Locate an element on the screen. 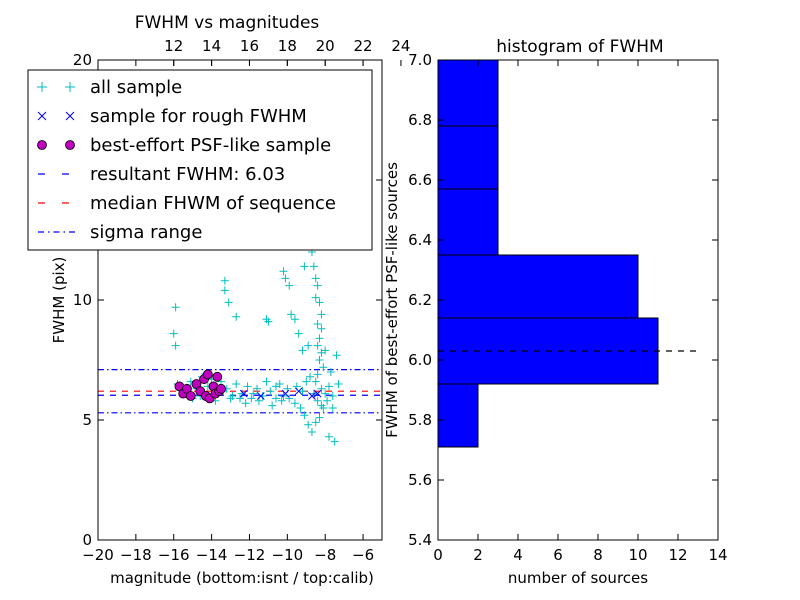 This screenshot has width=800, height=600. scatter-x-tick-label: −16 is located at coordinates (174, 555).